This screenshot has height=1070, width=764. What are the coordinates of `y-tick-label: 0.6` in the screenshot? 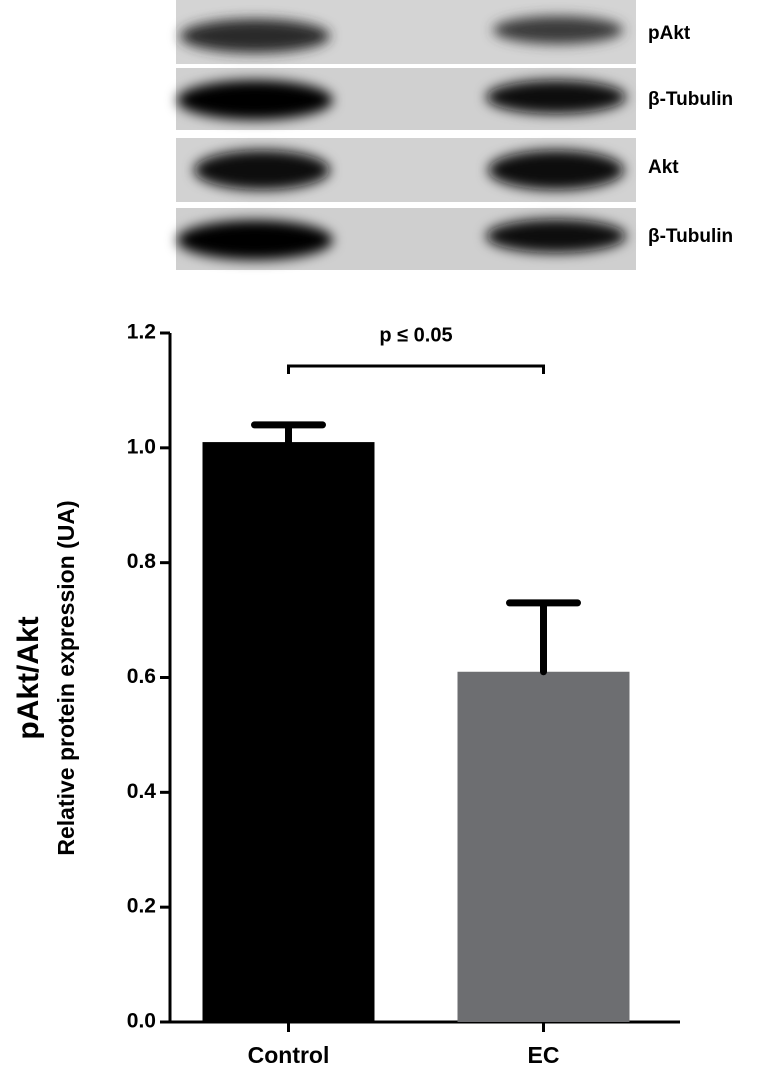 It's located at (141, 676).